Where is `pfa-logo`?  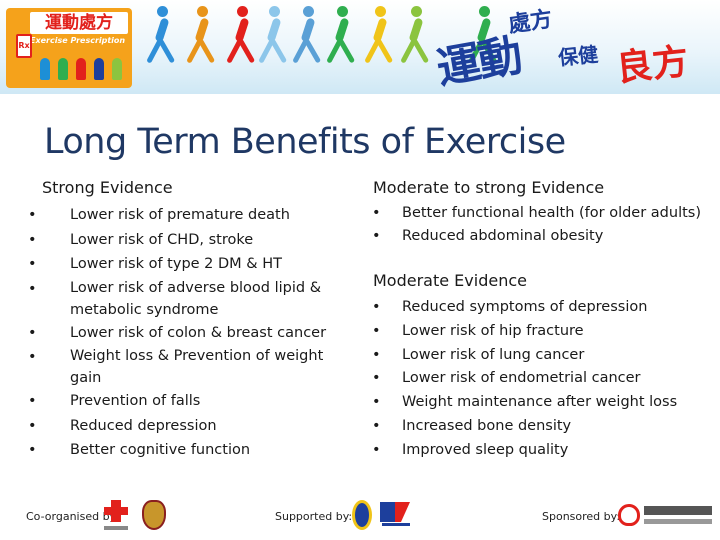 pfa-logo is located at coordinates (396, 514).